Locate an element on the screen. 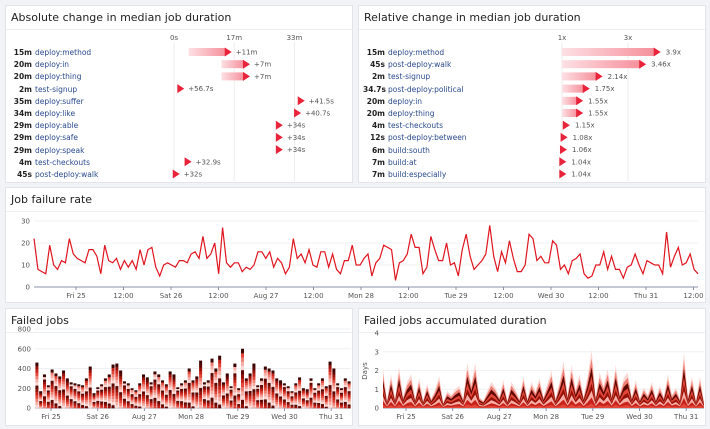  job-link: deploy:safe is located at coordinates (56, 138).